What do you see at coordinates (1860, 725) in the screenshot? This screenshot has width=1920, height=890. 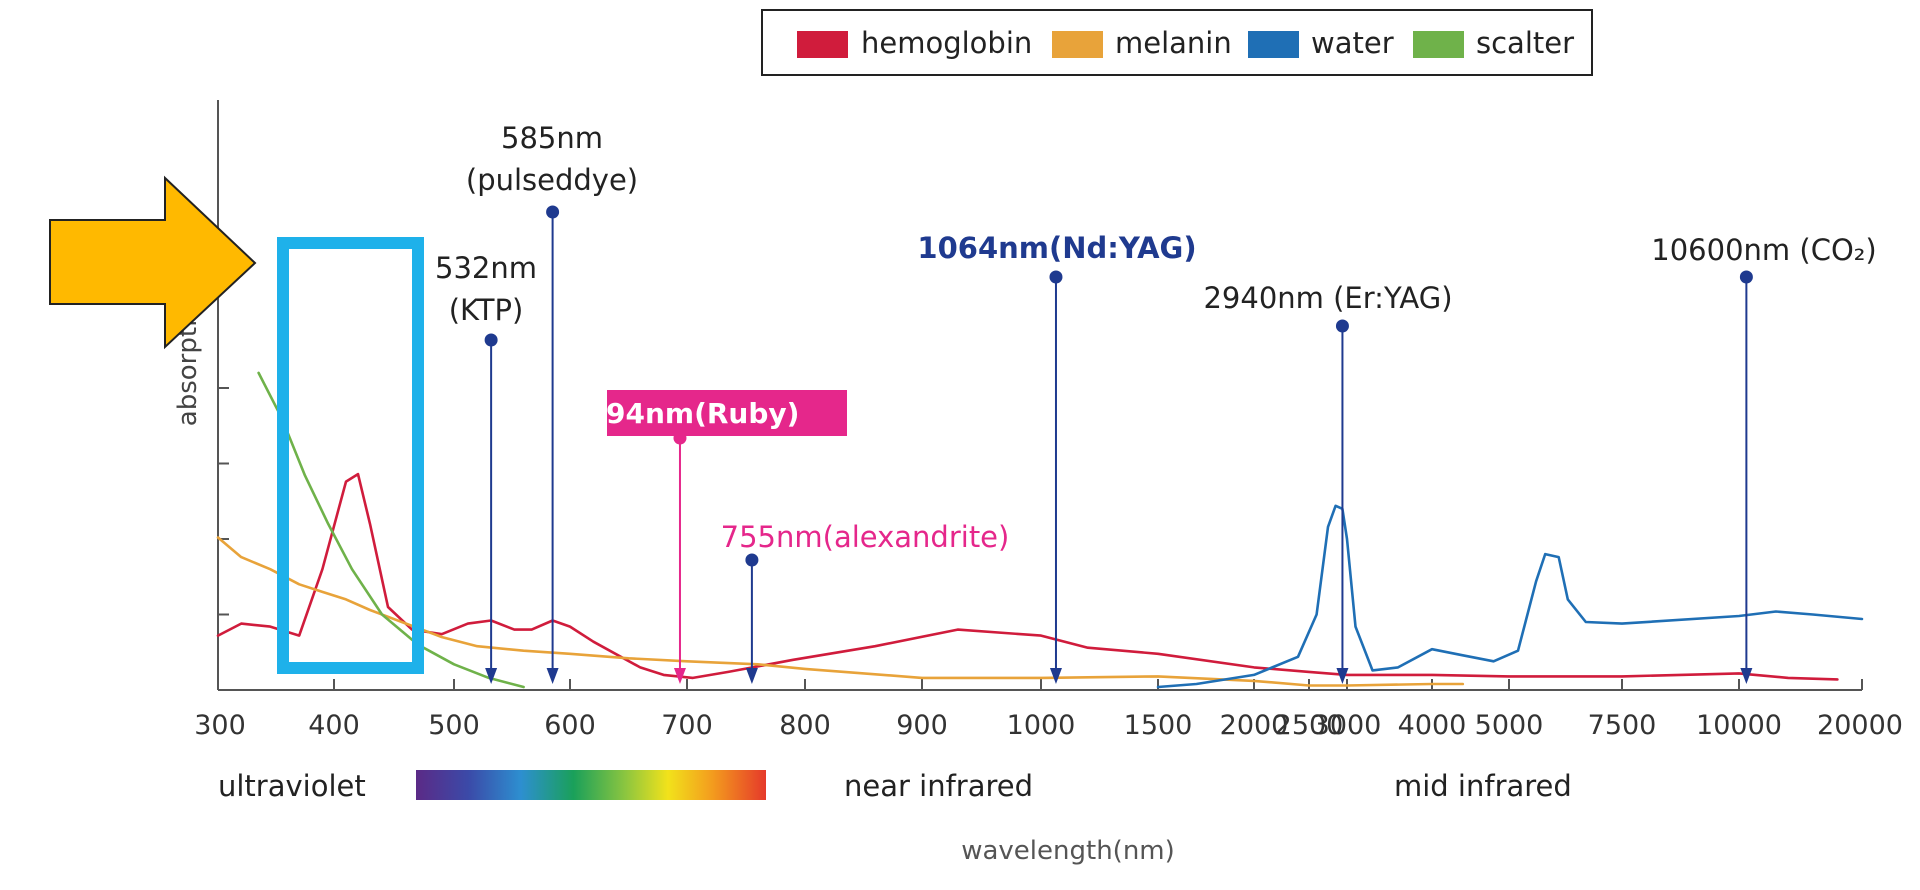 I see `x-tick-label: 20000` at bounding box center [1860, 725].